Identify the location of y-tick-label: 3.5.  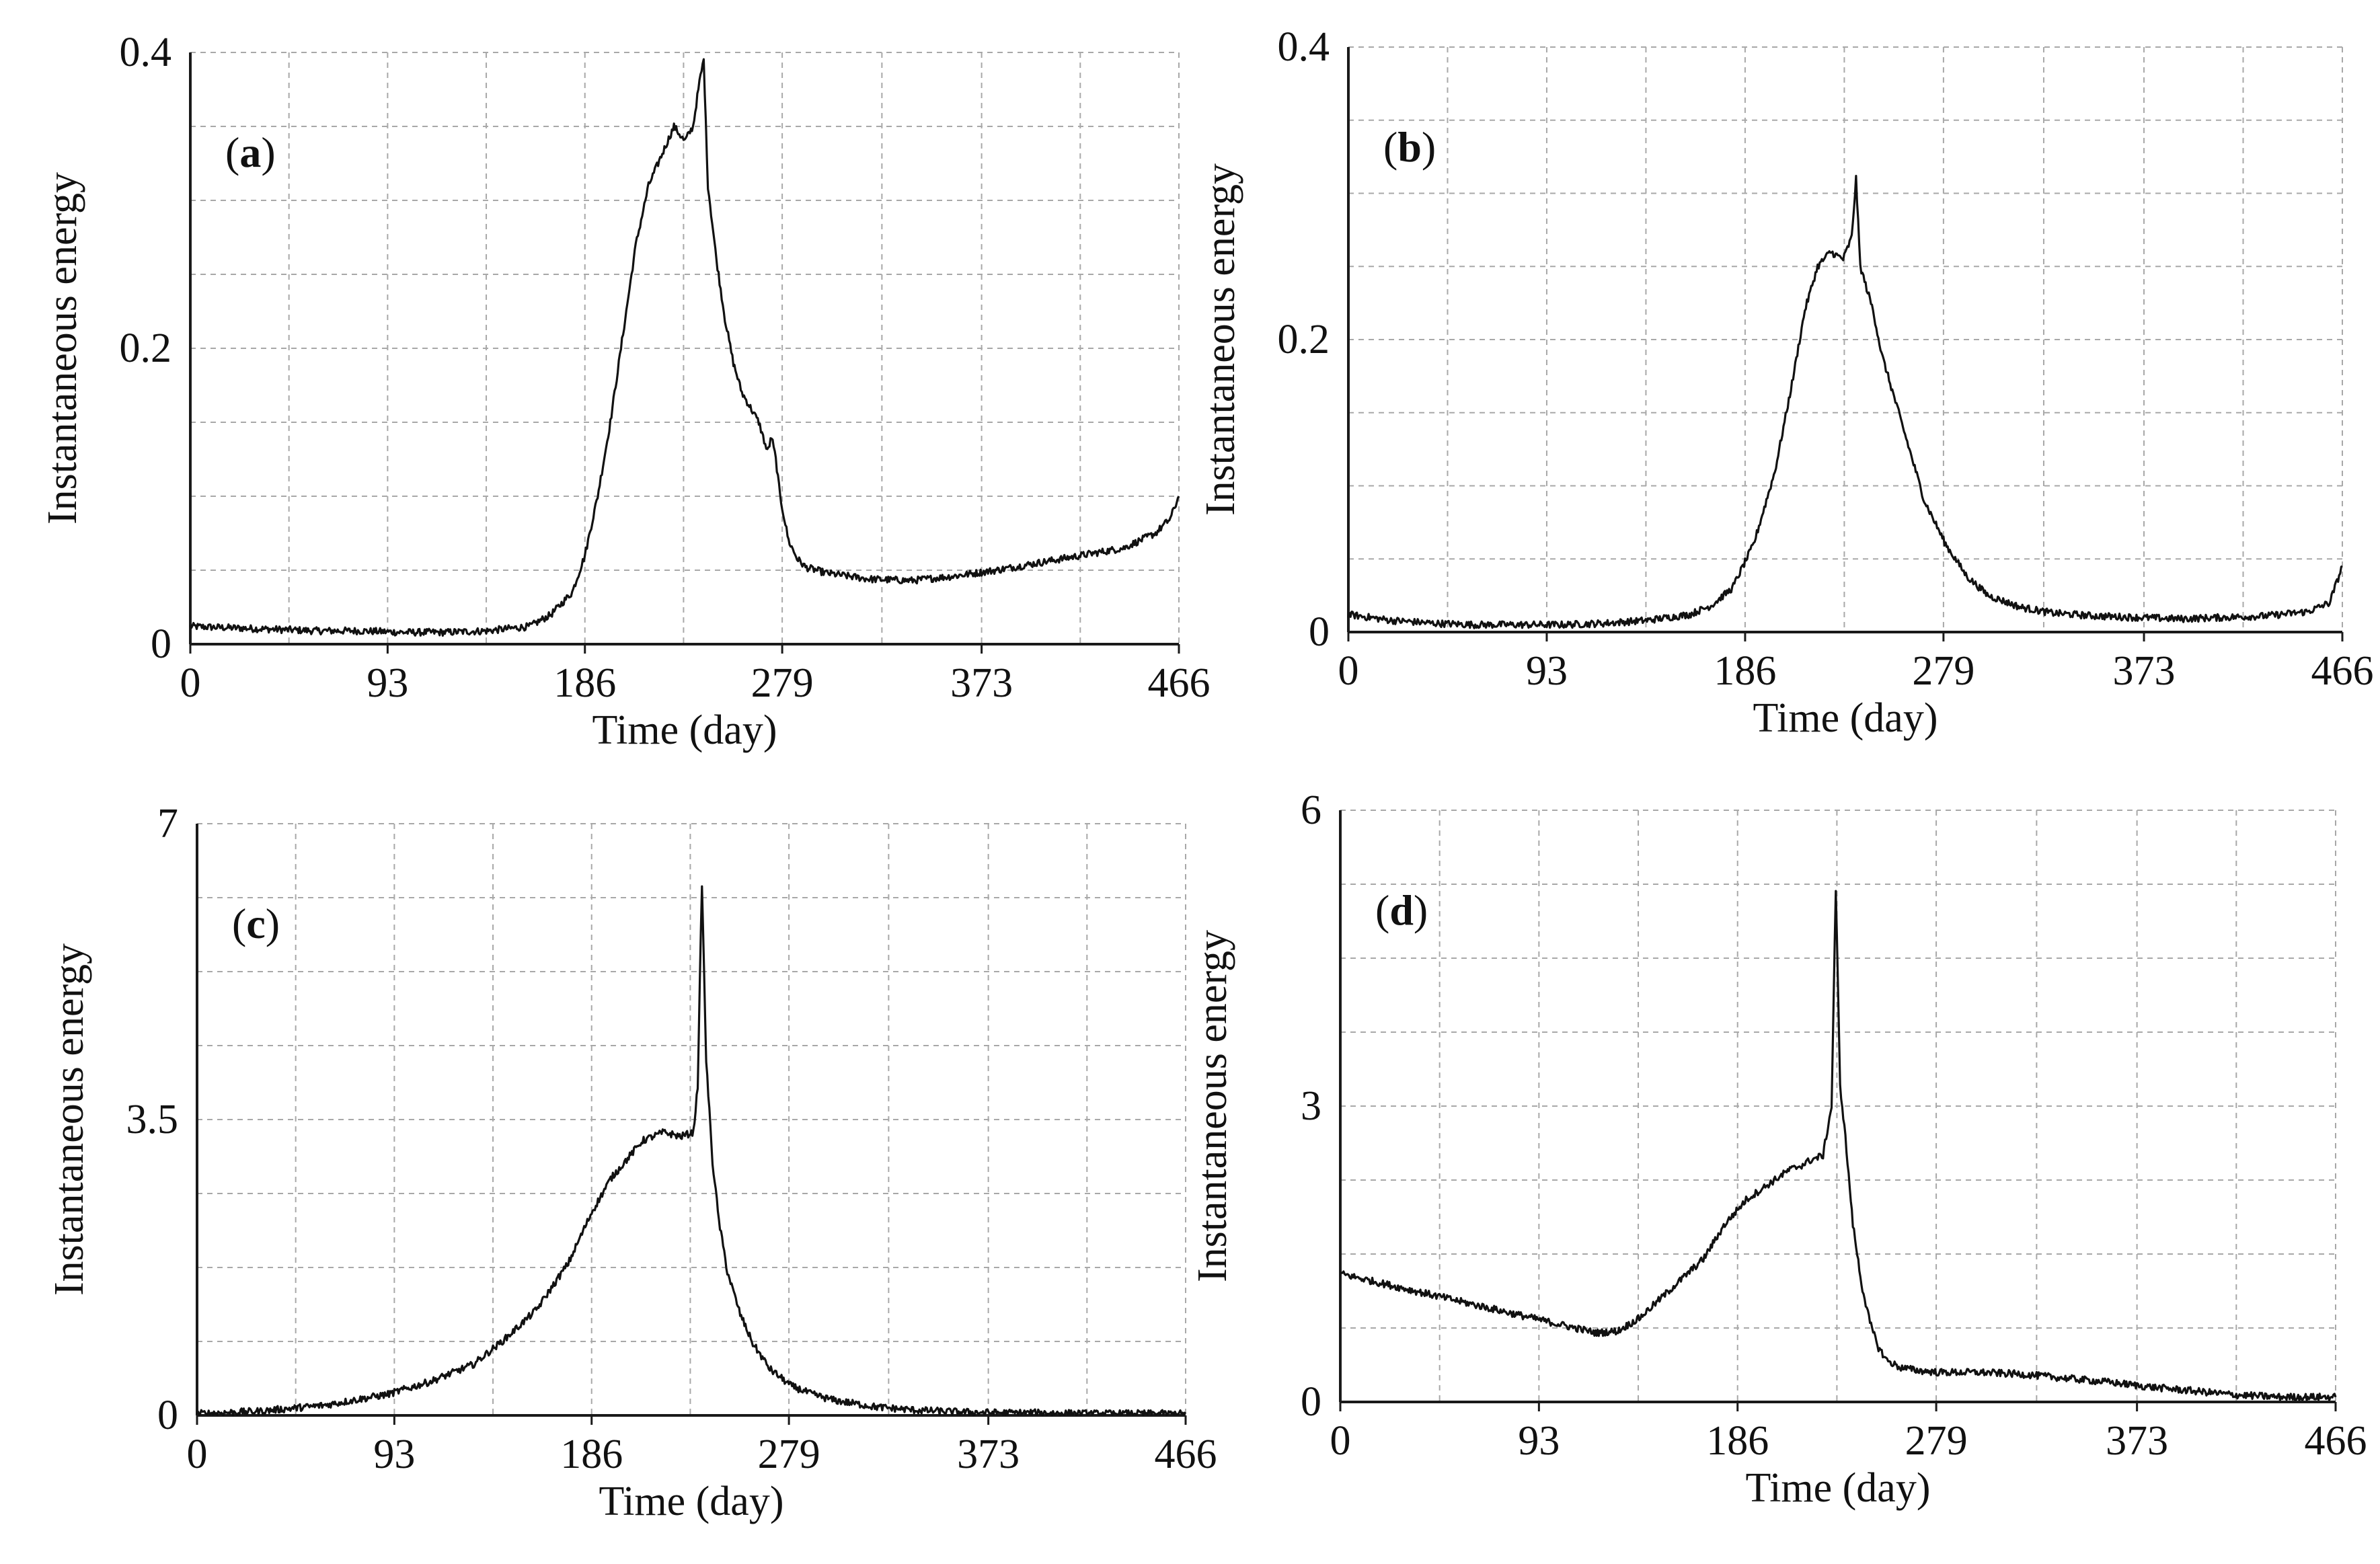
(152, 1119).